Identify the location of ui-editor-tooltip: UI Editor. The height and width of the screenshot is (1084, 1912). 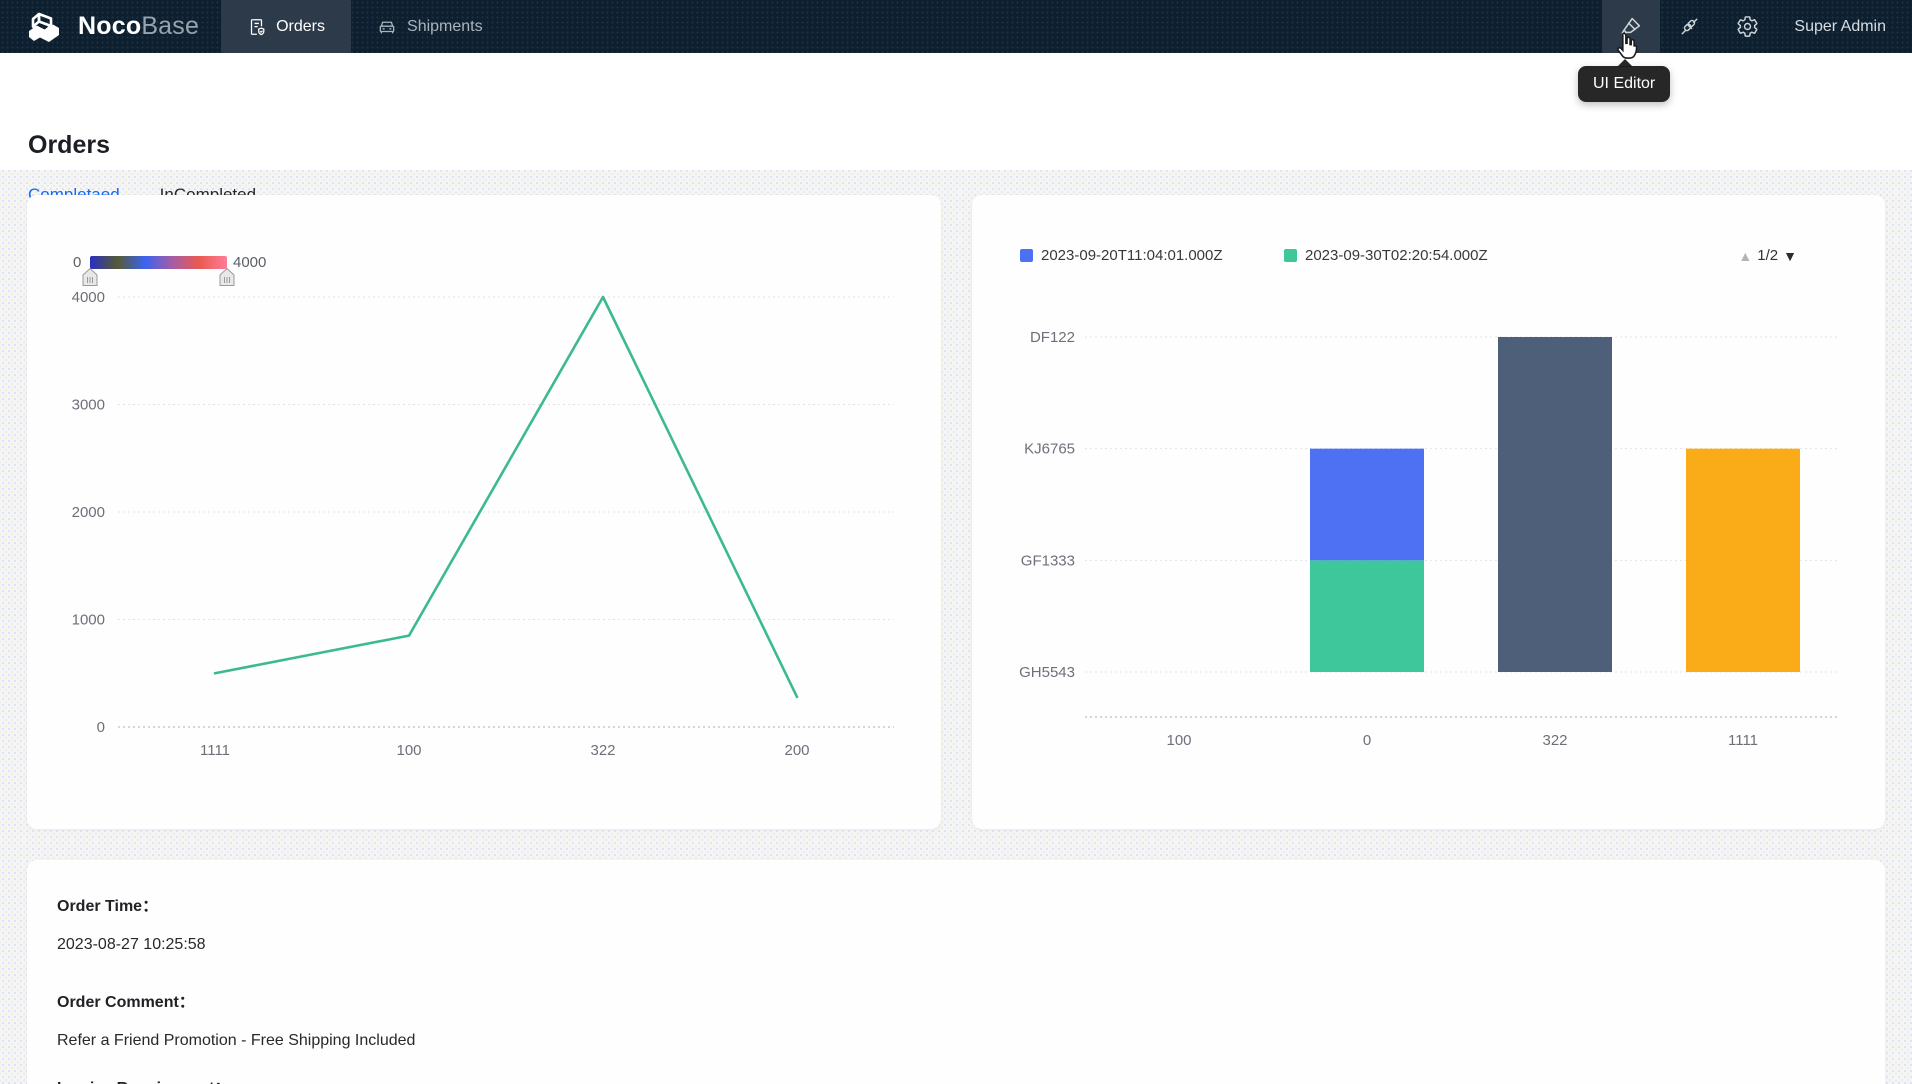
(1624, 80).